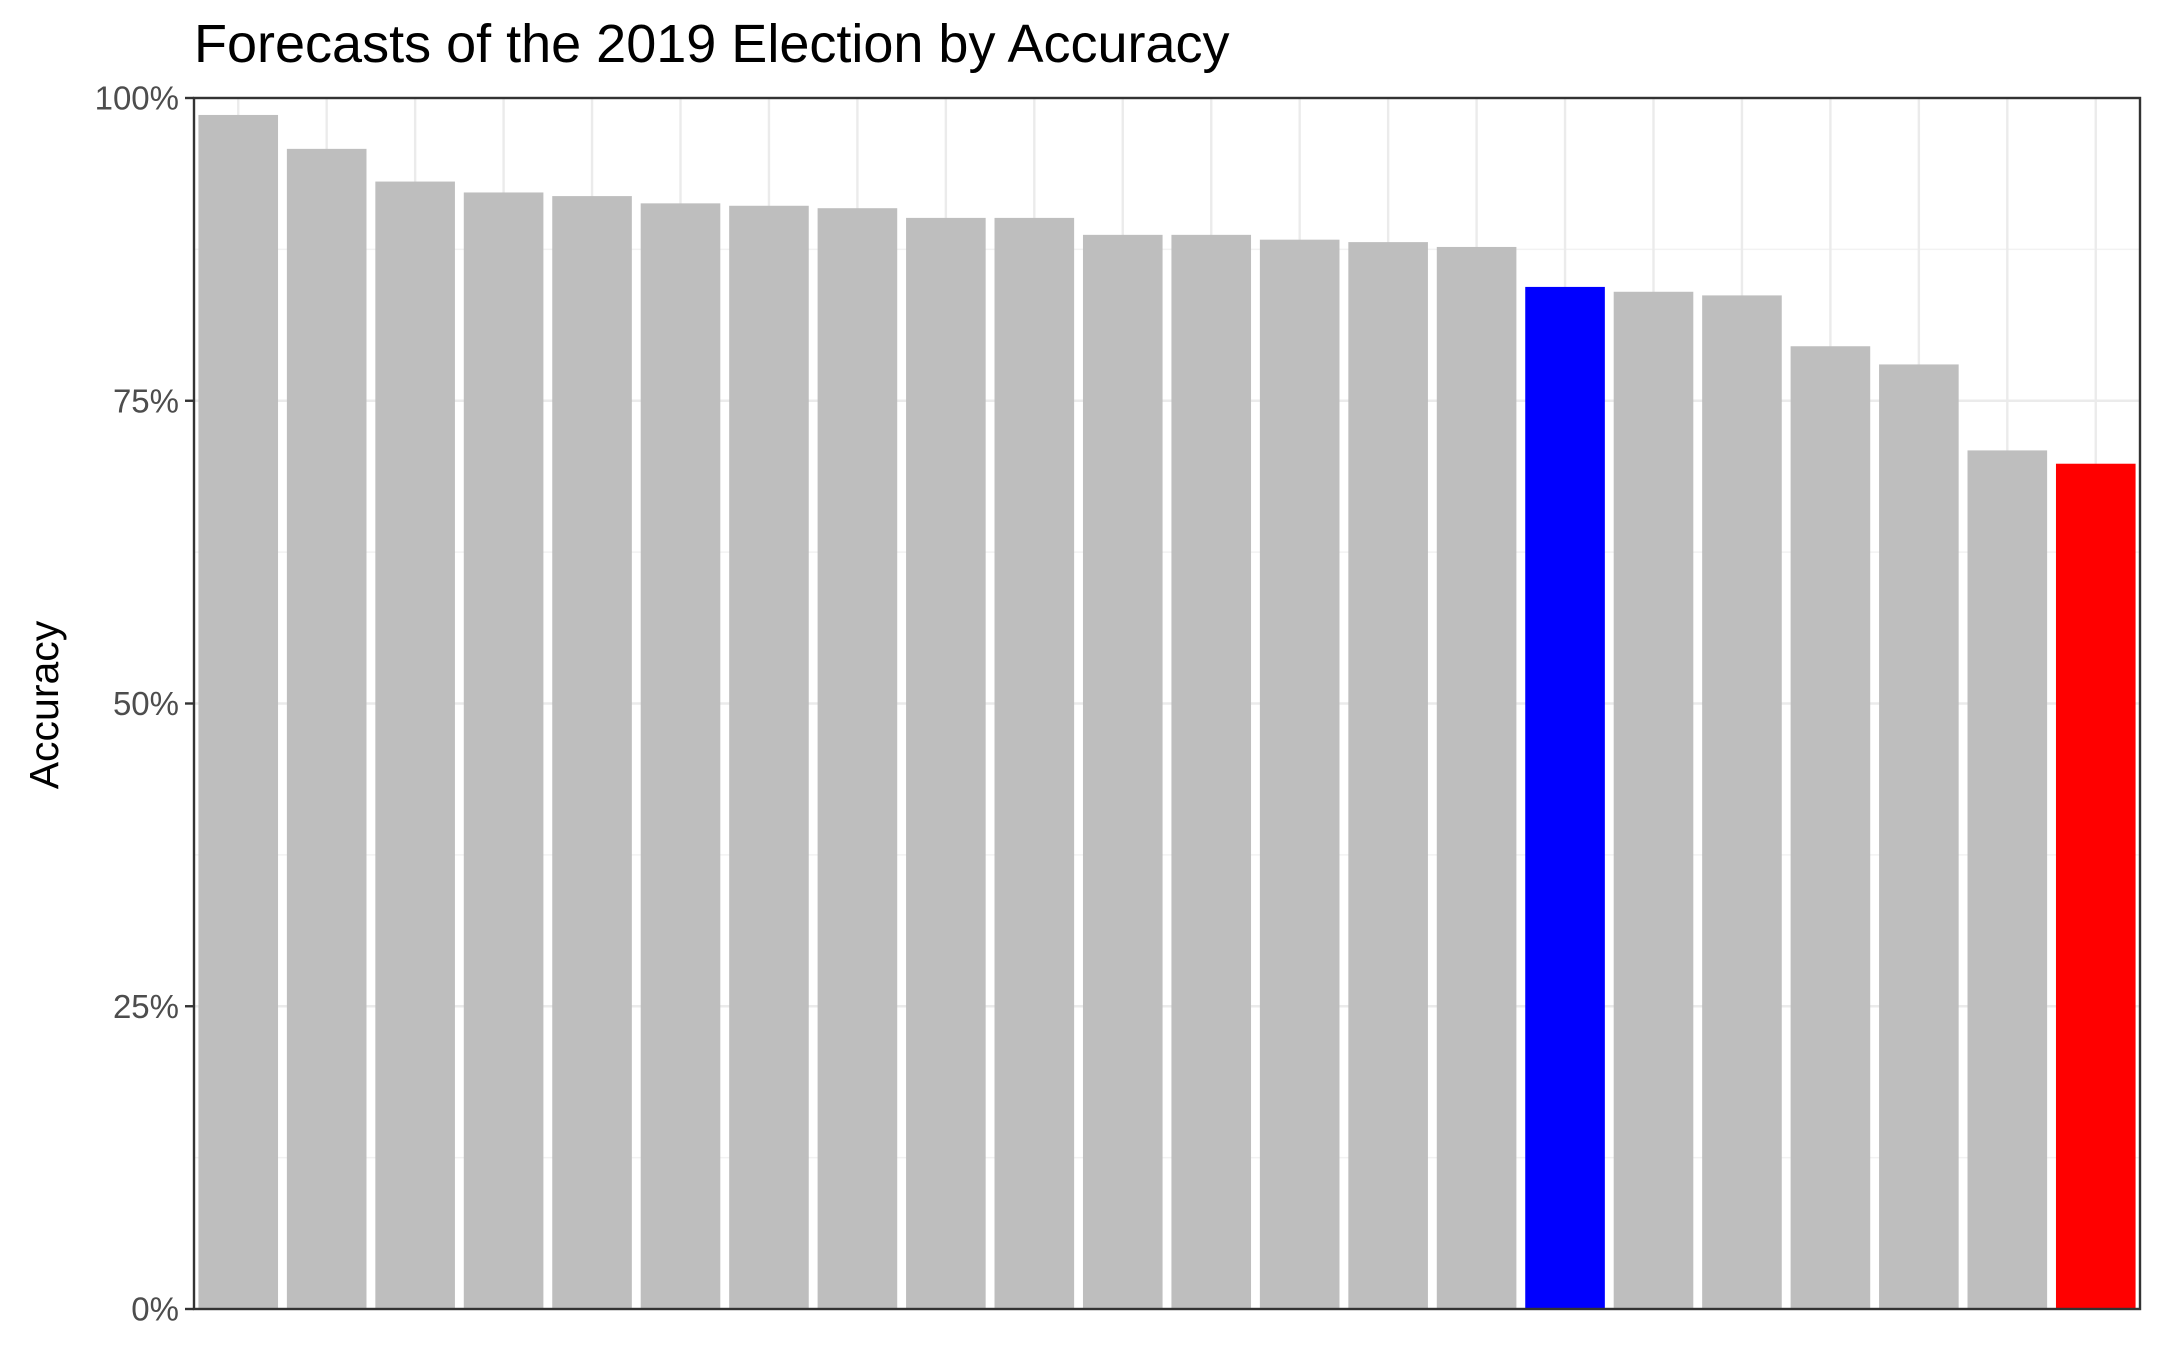 Image resolution: width=2160 pixels, height=1346 pixels. I want to click on y-tick-label: 100%, so click(137, 98).